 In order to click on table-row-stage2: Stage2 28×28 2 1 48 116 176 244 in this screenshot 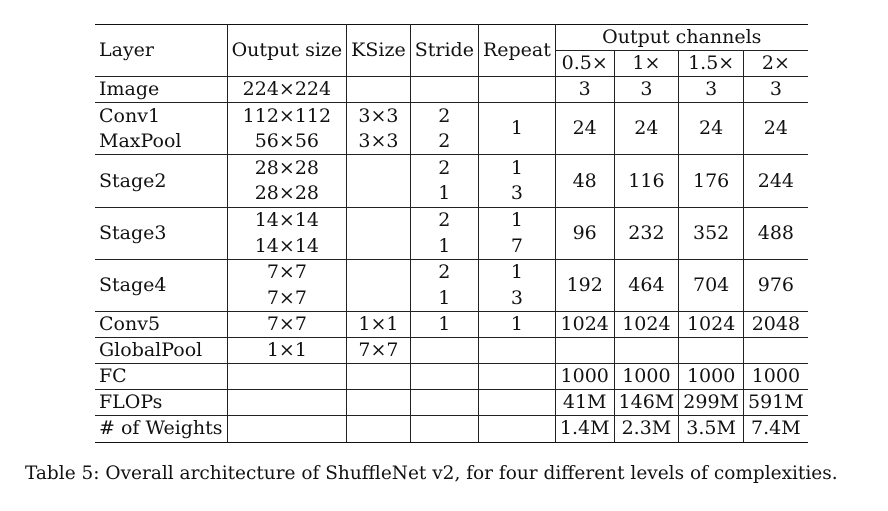, I will do `click(451, 181)`.